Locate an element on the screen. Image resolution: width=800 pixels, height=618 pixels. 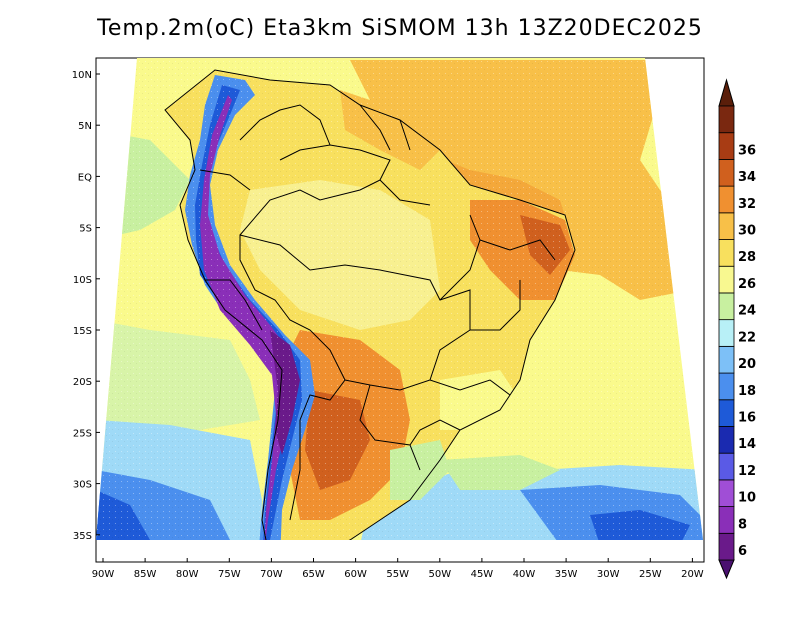
lon-tick-label: 70W is located at coordinates (271, 574).